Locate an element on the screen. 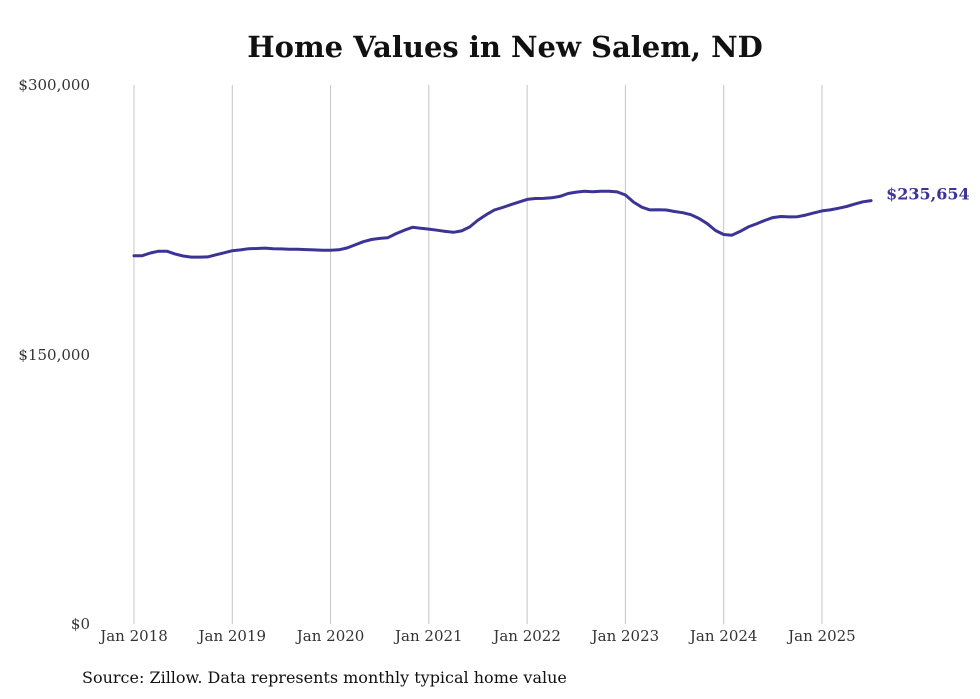  y-axis-ticks: $0 $150,000 $300,000 is located at coordinates (54, 354).